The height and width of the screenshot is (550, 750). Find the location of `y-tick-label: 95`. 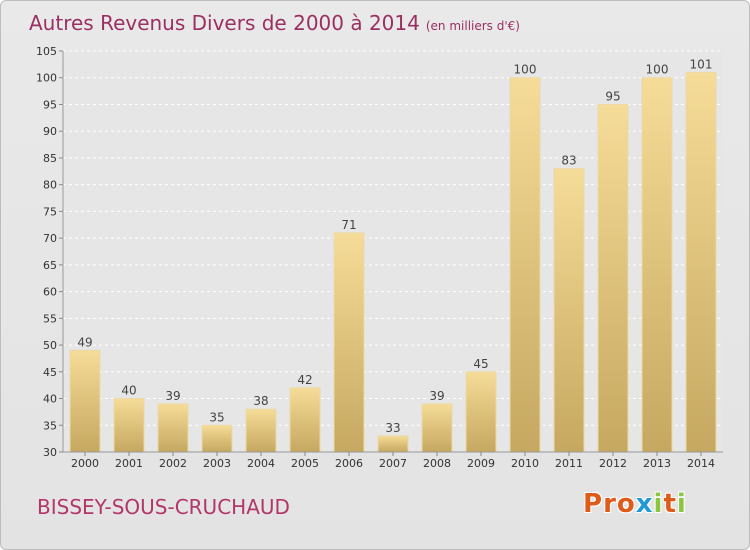

y-tick-label: 95 is located at coordinates (50, 104).